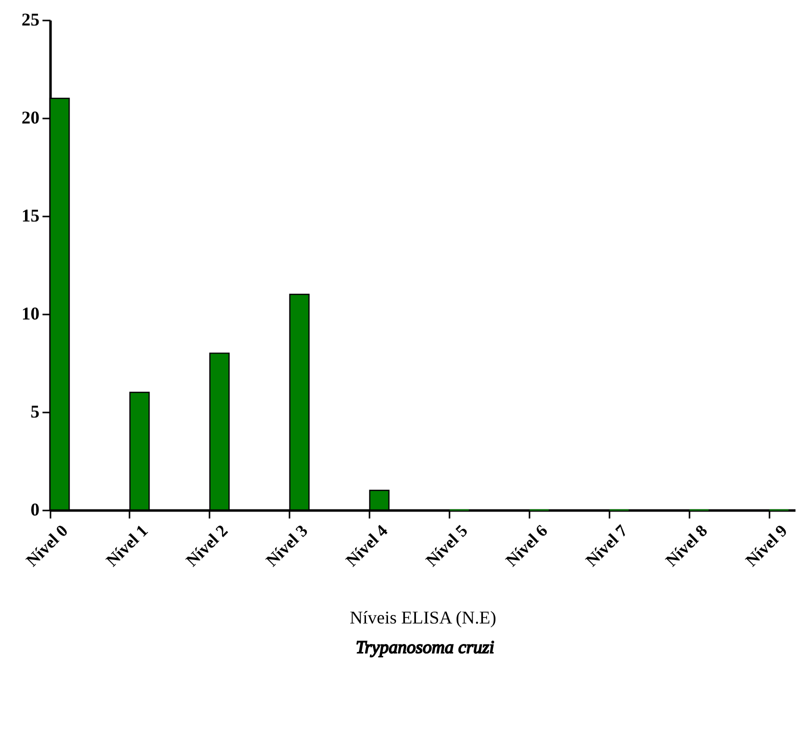  What do you see at coordinates (425, 647) in the screenshot?
I see `text: Trypanosoma cruzi` at bounding box center [425, 647].